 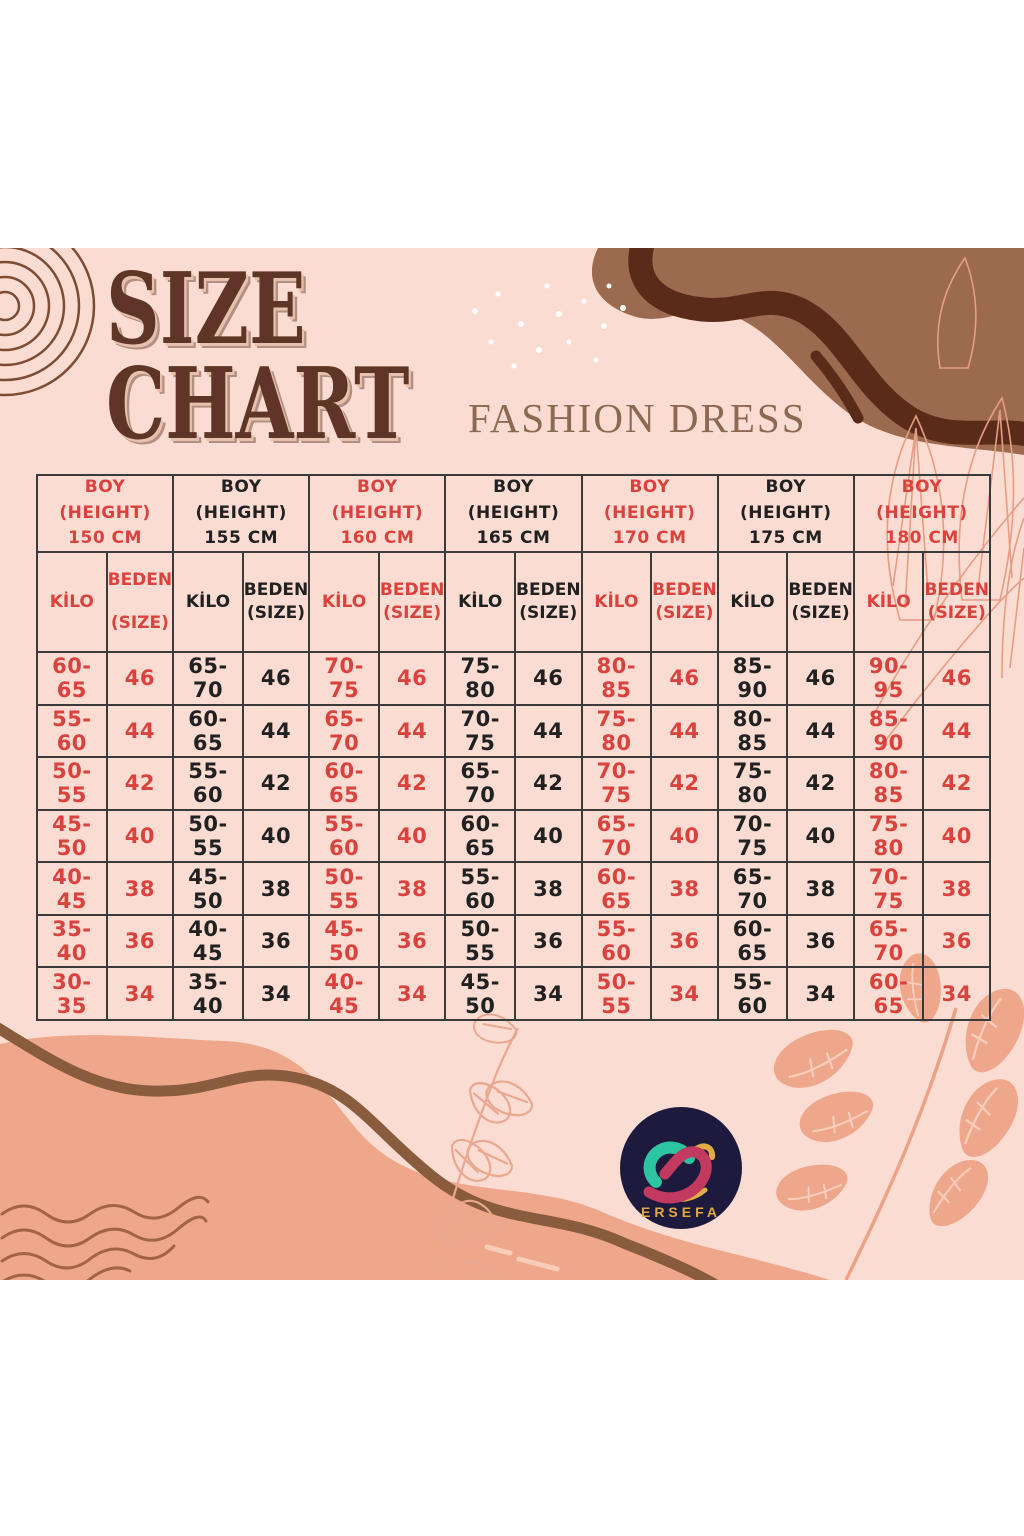 What do you see at coordinates (522, 1258) in the screenshot?
I see `dash-accents` at bounding box center [522, 1258].